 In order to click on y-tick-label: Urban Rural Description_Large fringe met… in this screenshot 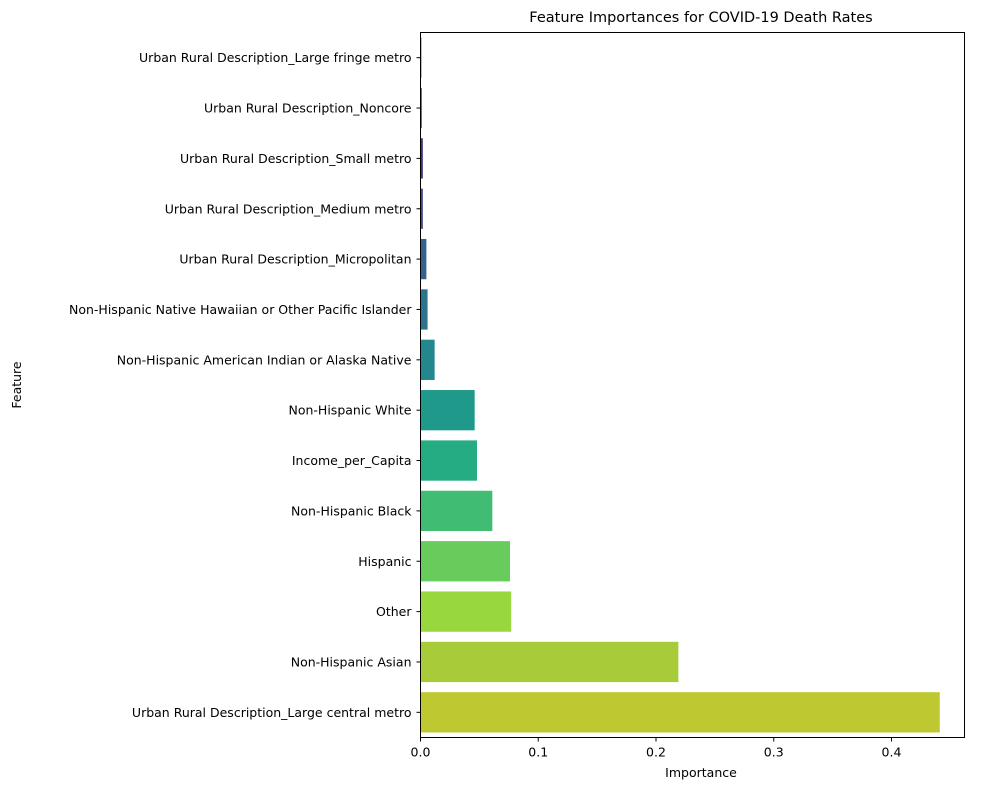, I will do `click(275, 57)`.